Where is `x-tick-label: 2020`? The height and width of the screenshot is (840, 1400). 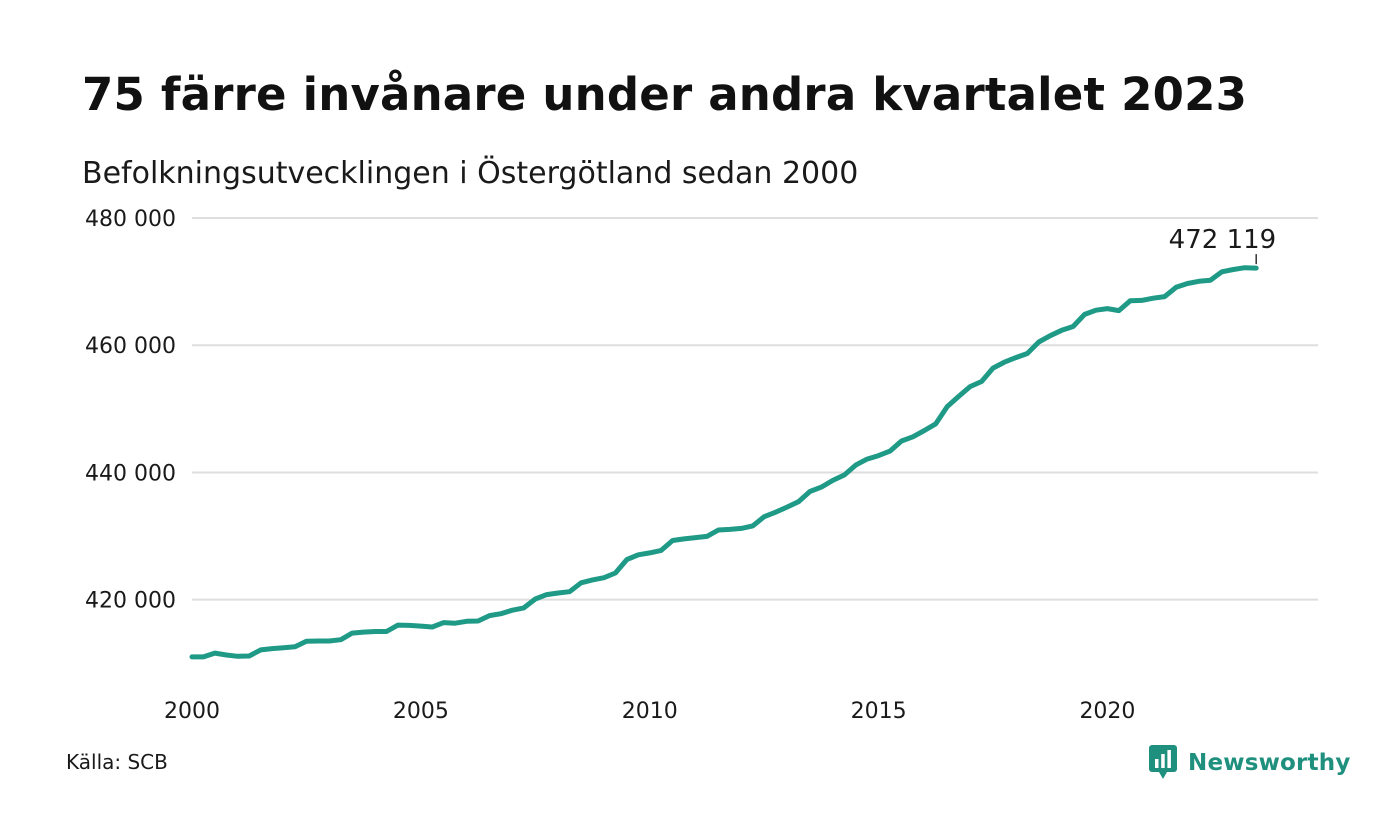 x-tick-label: 2020 is located at coordinates (1107, 711).